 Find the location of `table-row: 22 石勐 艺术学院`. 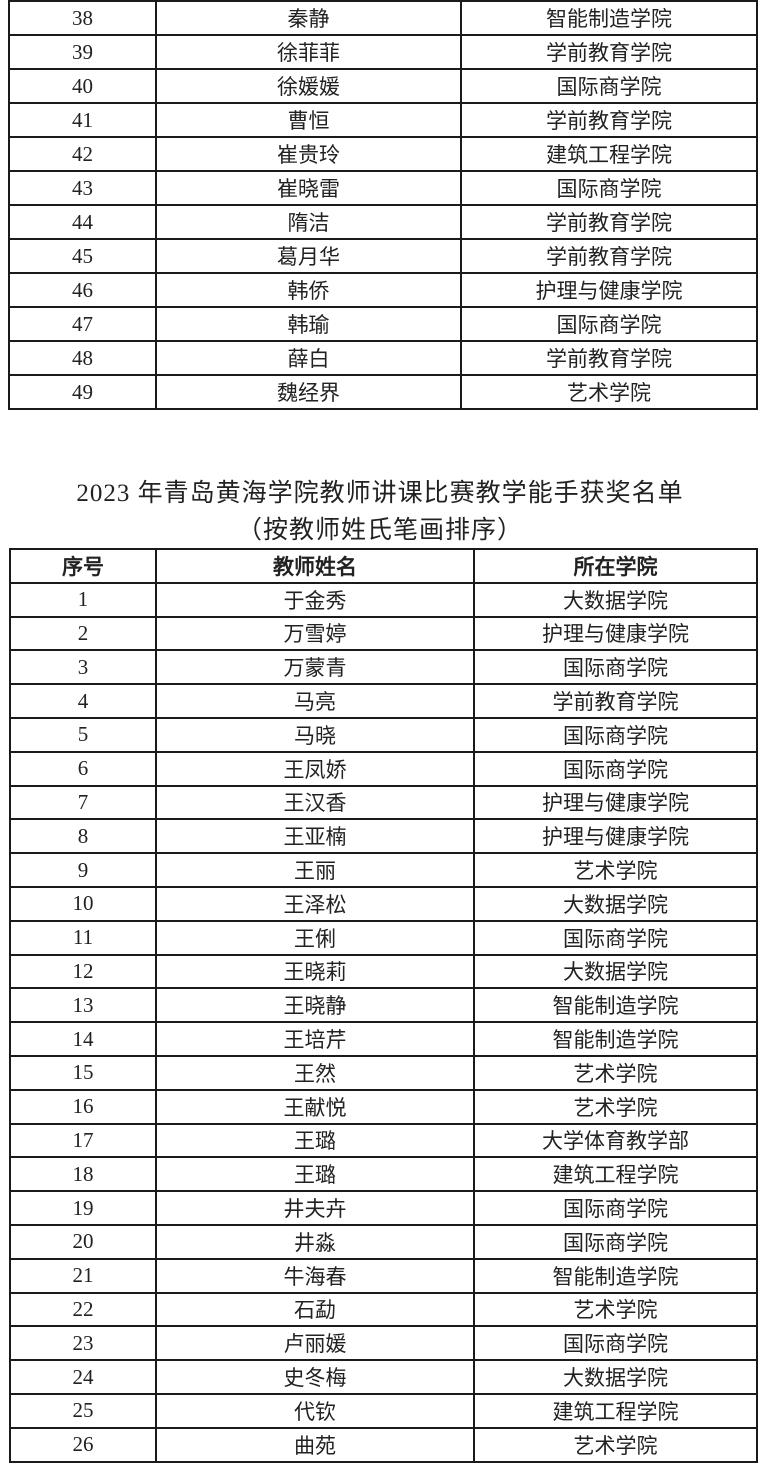

table-row: 22 石勐 艺术学院 is located at coordinates (383, 1309).